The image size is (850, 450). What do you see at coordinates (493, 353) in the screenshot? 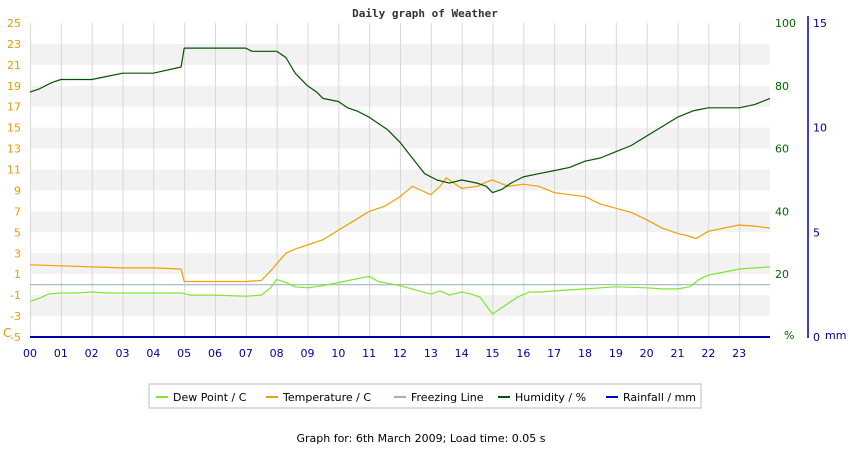
I see `x-tick-label: 15` at bounding box center [493, 353].